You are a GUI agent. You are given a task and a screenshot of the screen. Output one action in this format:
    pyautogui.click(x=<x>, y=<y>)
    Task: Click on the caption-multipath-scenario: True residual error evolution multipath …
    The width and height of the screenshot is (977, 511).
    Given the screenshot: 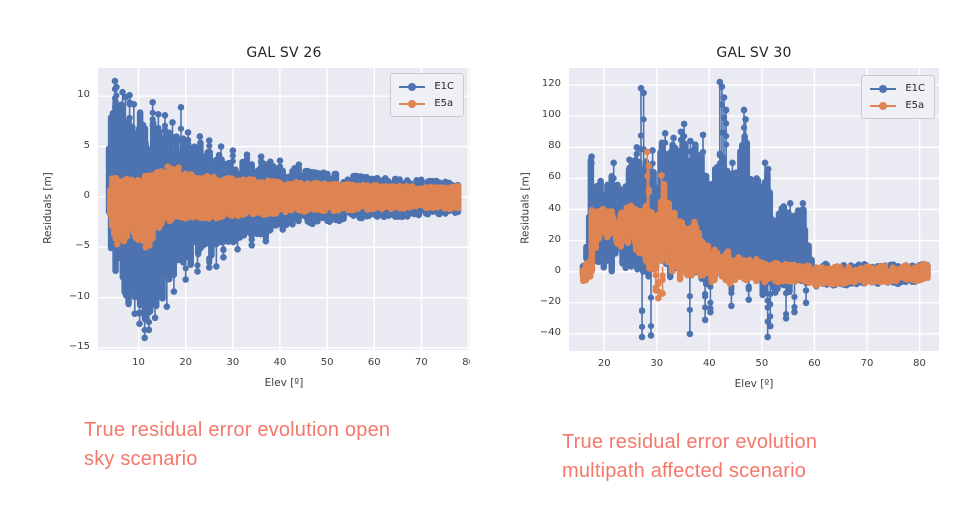 What is the action you would take?
    pyautogui.click(x=689, y=457)
    